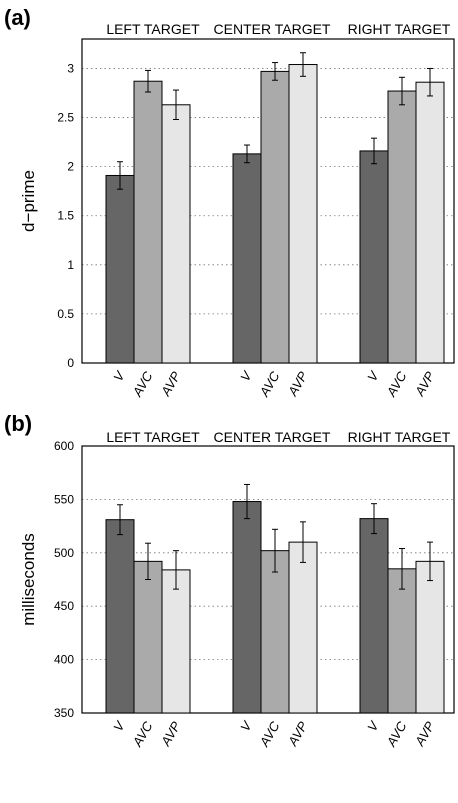 The width and height of the screenshot is (458, 803). I want to click on y-tick-label: 550, so click(64, 499).